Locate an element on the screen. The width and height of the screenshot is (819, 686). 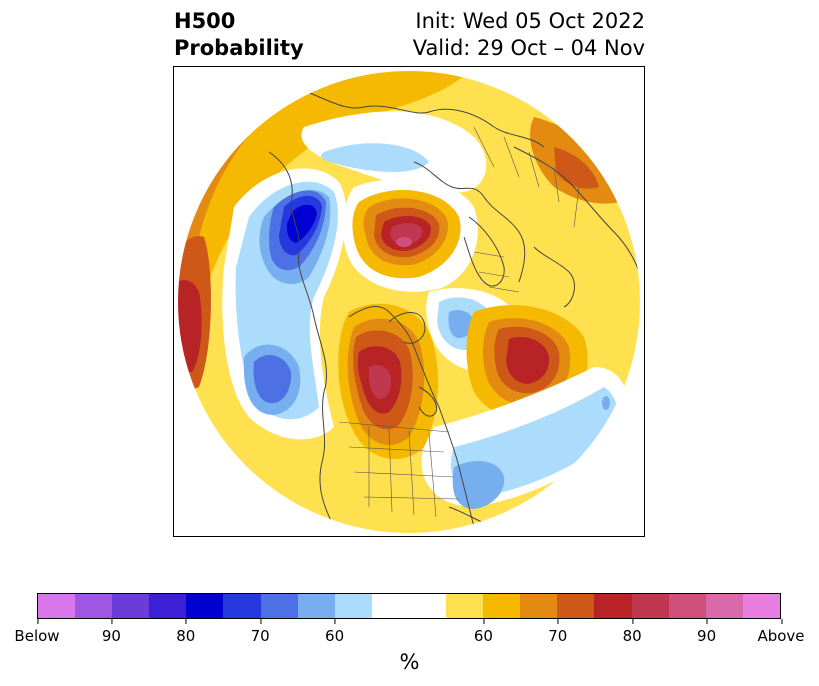
coast-hudson-bay is located at coordinates (407, 328).